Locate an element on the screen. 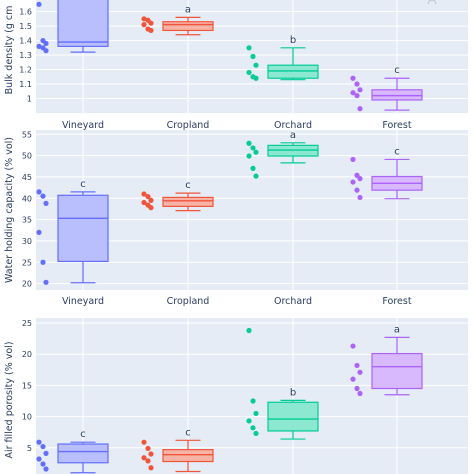 Image resolution: width=474 pixels, height=474 pixels. x-category-label: Forest is located at coordinates (396, 125).